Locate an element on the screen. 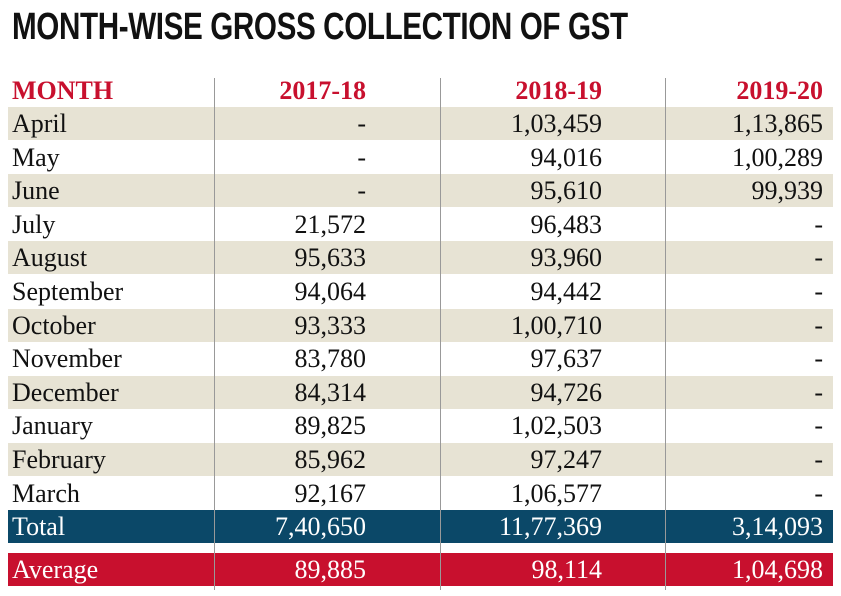  data-cell: 97,247 is located at coordinates (566, 459).